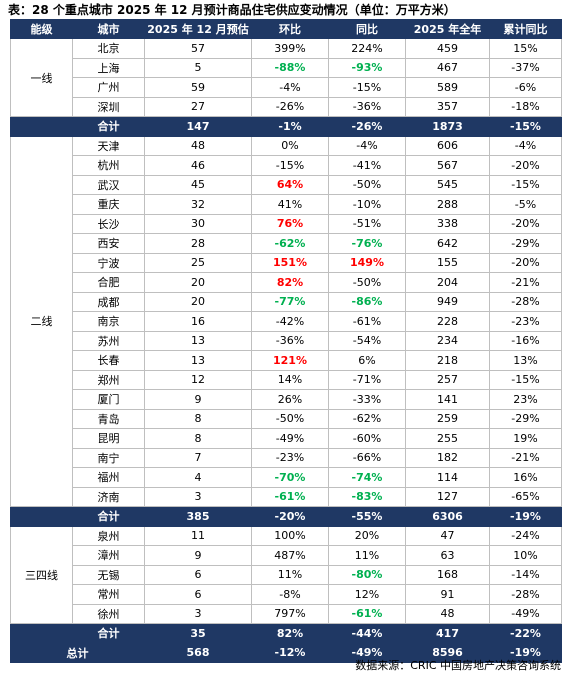 The image size is (569, 677). Describe the element at coordinates (290, 184) in the screenshot. I see `mom-cell: 64%` at that location.